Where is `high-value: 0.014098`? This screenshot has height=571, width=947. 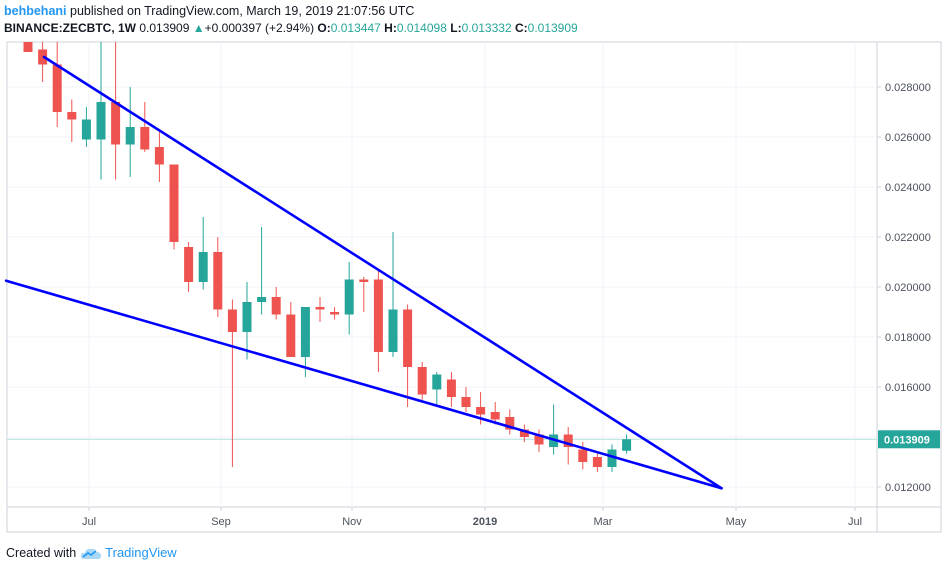
high-value: 0.014098 is located at coordinates (421, 28).